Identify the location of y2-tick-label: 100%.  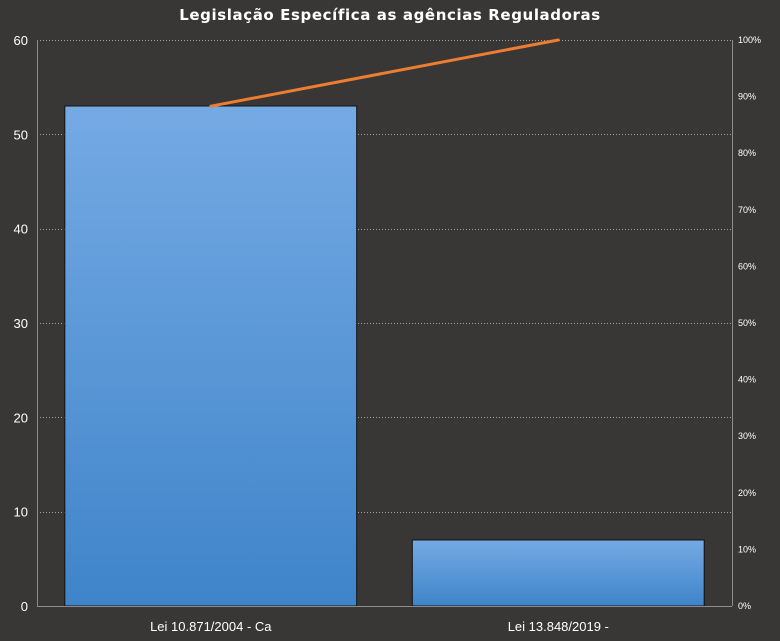
(749, 40).